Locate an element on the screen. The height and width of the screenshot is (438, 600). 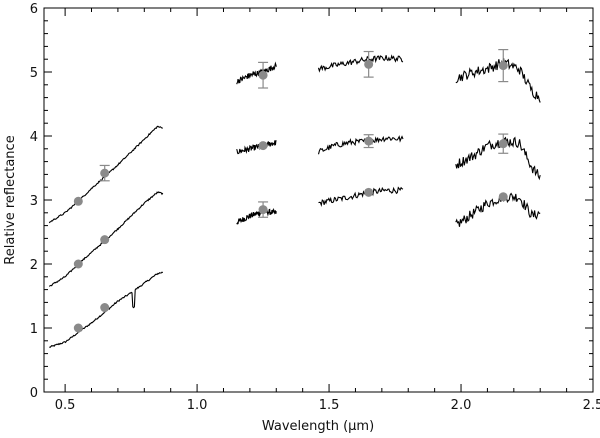
x-tick-label: 2.0 is located at coordinates (461, 405).